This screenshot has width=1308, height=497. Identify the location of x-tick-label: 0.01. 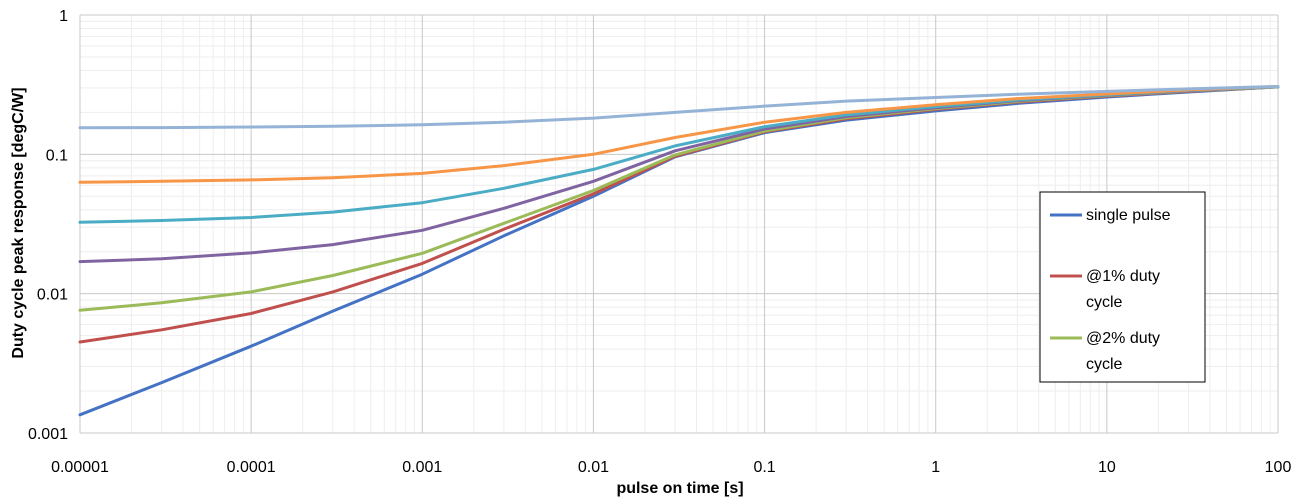
(593, 467).